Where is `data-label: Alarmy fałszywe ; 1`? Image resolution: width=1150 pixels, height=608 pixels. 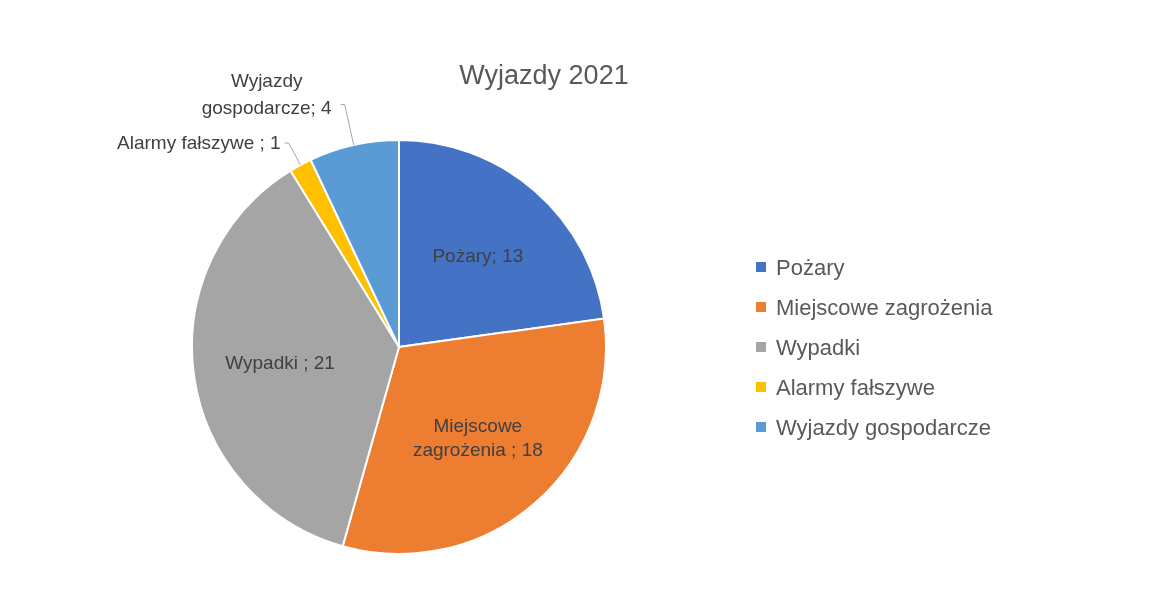
data-label: Alarmy fałszywe ; 1 is located at coordinates (199, 143).